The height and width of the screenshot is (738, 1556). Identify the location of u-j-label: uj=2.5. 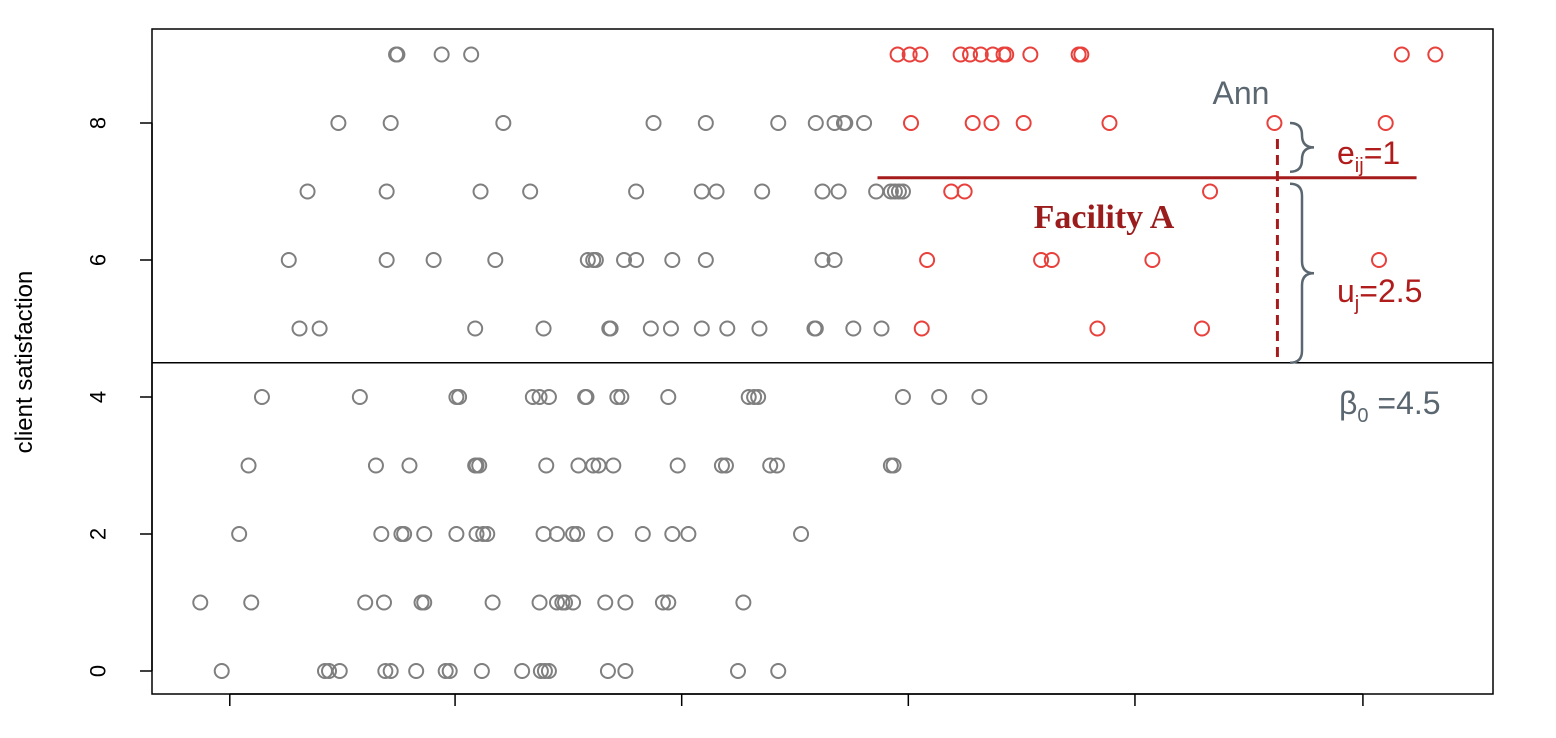
(1379, 294).